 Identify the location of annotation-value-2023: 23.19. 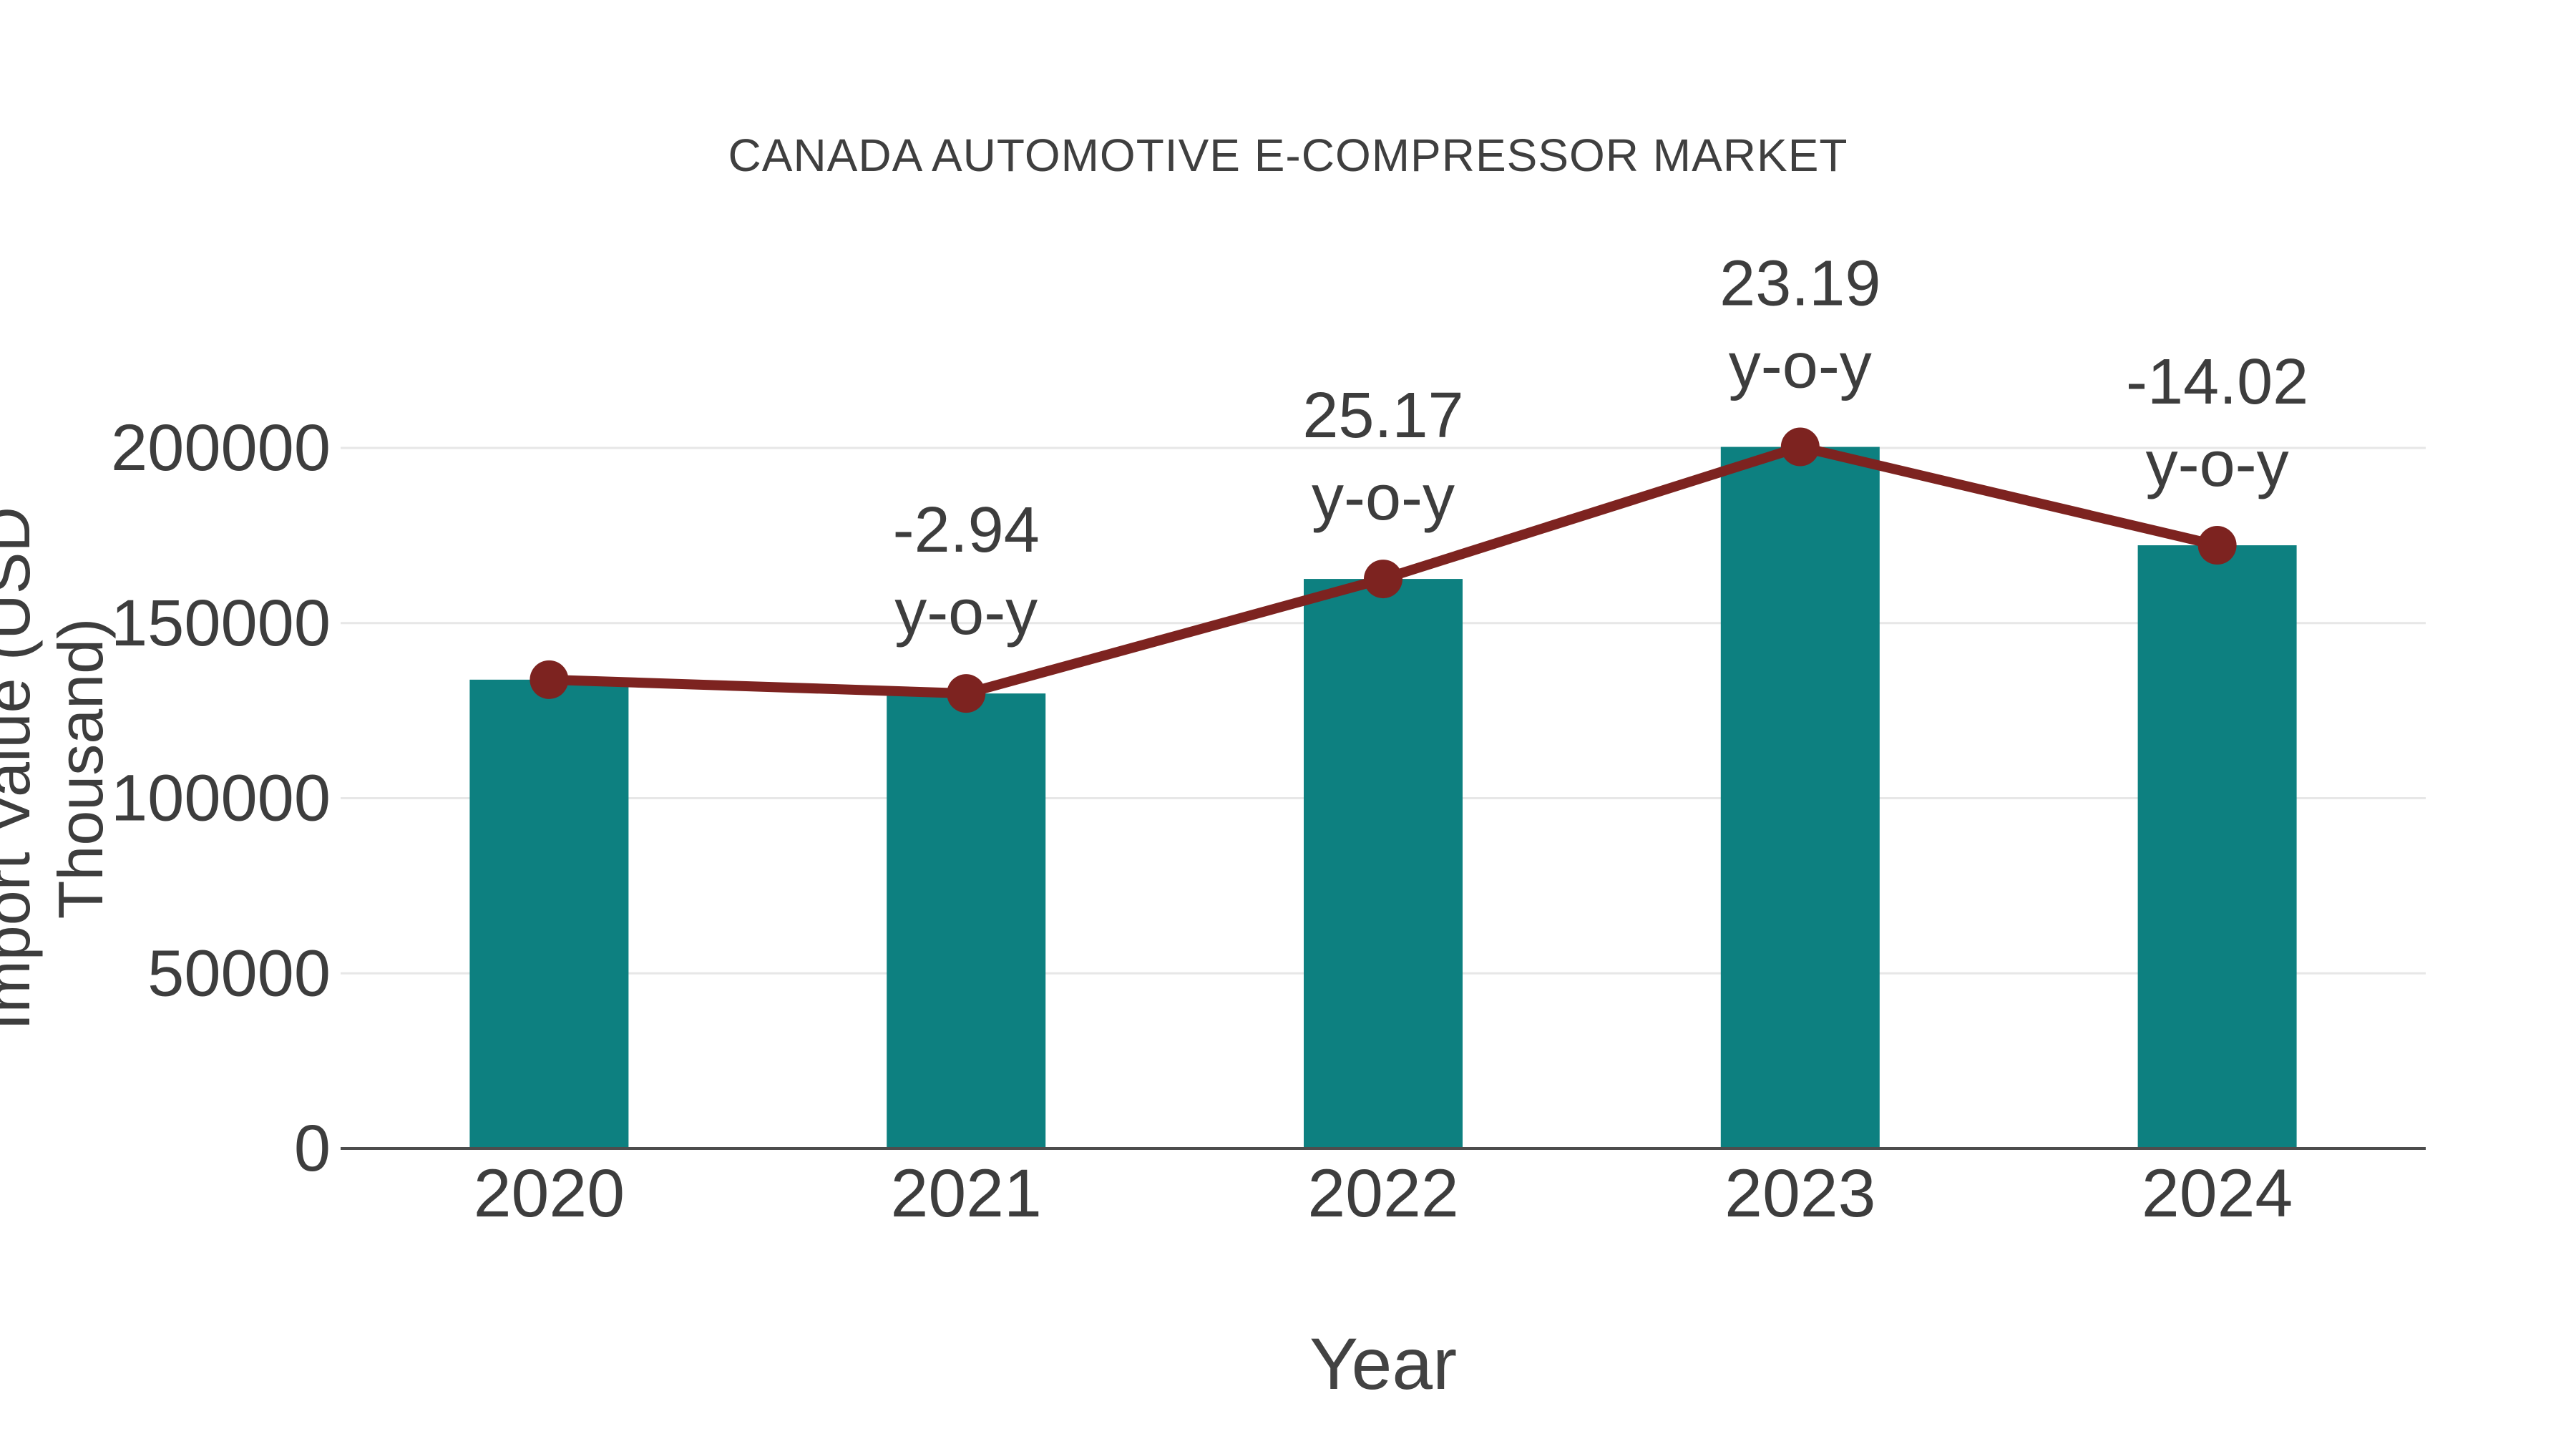
(1799, 284).